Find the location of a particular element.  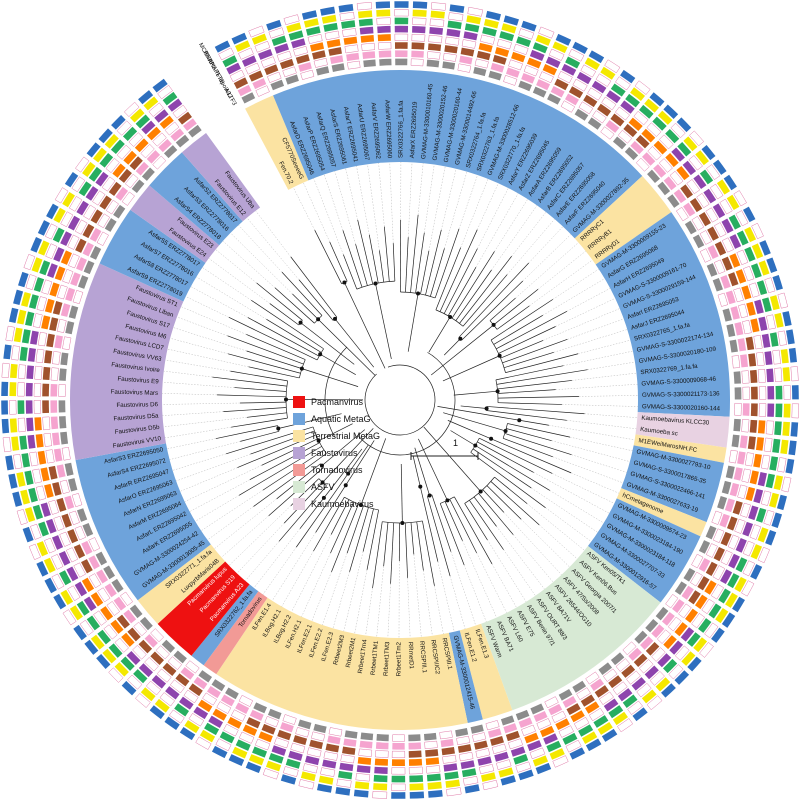

clade-band-asf is located at coordinates (571, 628).